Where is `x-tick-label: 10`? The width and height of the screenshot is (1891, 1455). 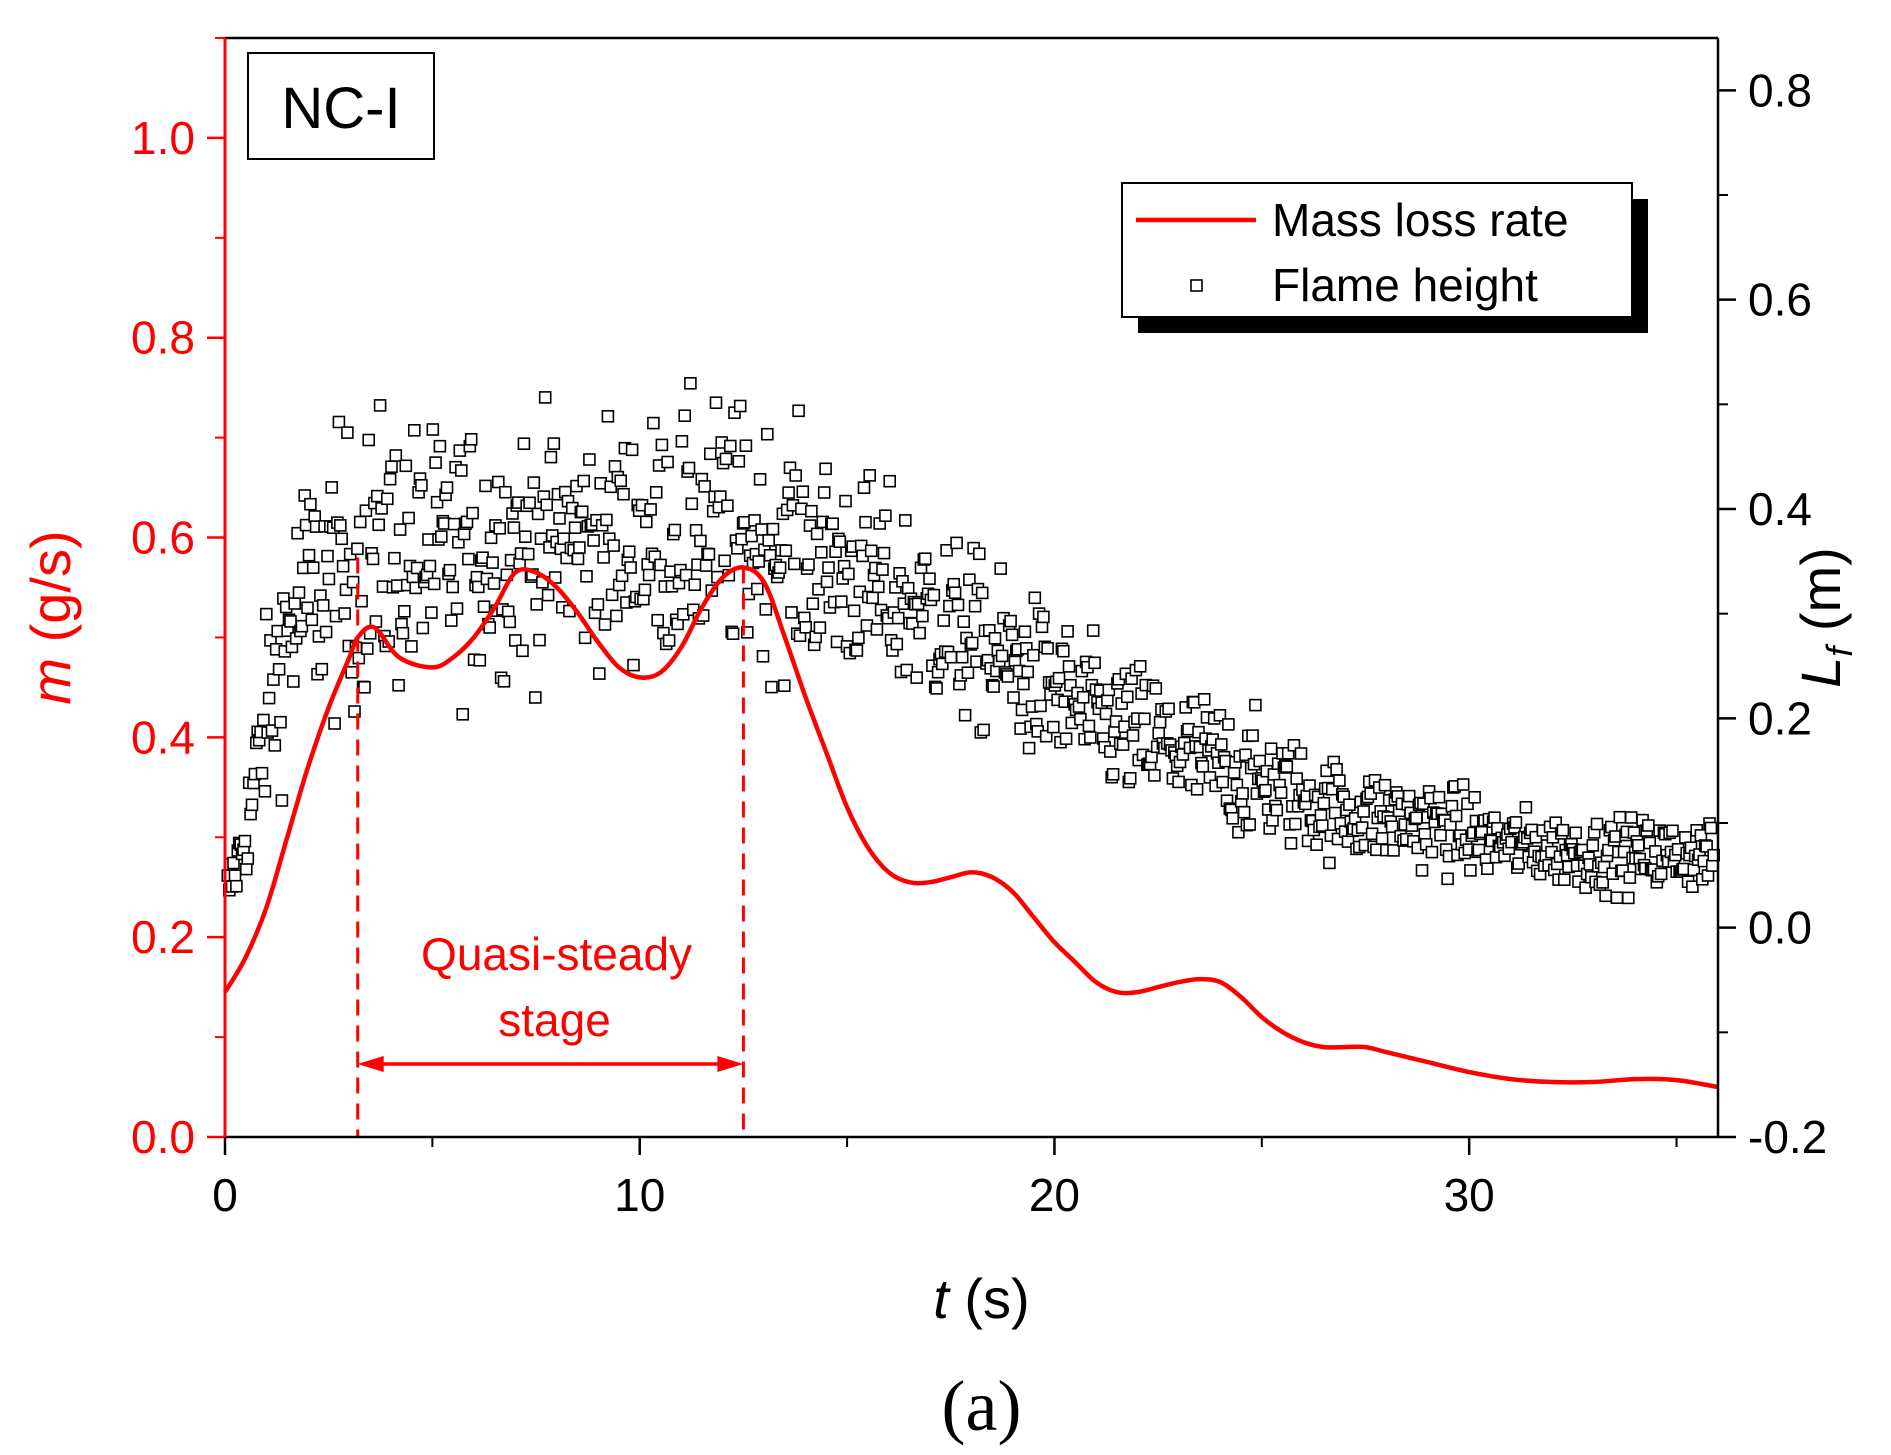 x-tick-label: 10 is located at coordinates (639, 1195).